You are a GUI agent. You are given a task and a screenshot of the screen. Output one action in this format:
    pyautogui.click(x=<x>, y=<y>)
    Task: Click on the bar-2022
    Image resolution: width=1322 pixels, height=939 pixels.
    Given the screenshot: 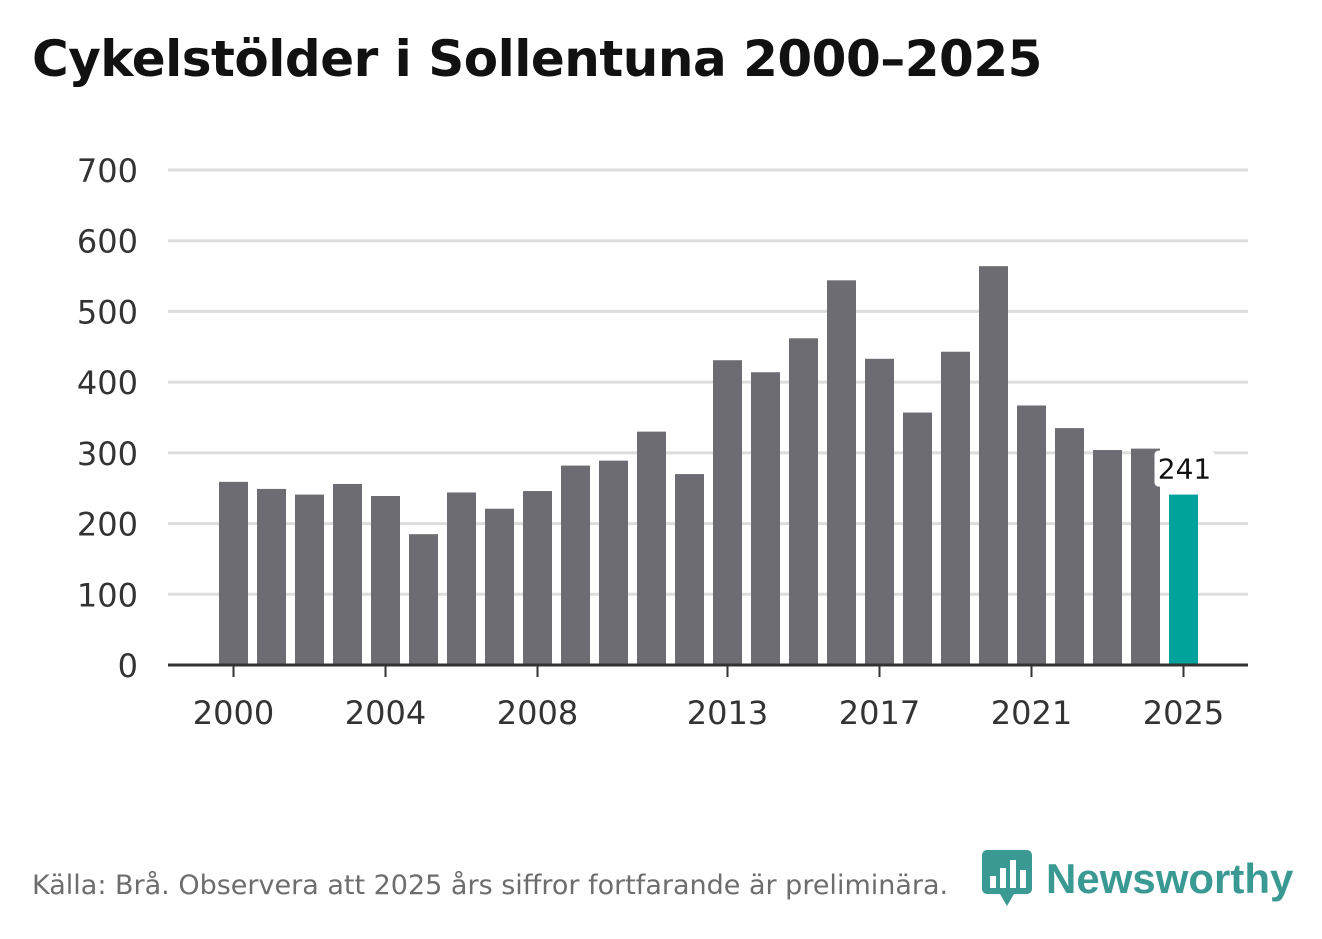 What is the action you would take?
    pyautogui.click(x=1069, y=546)
    